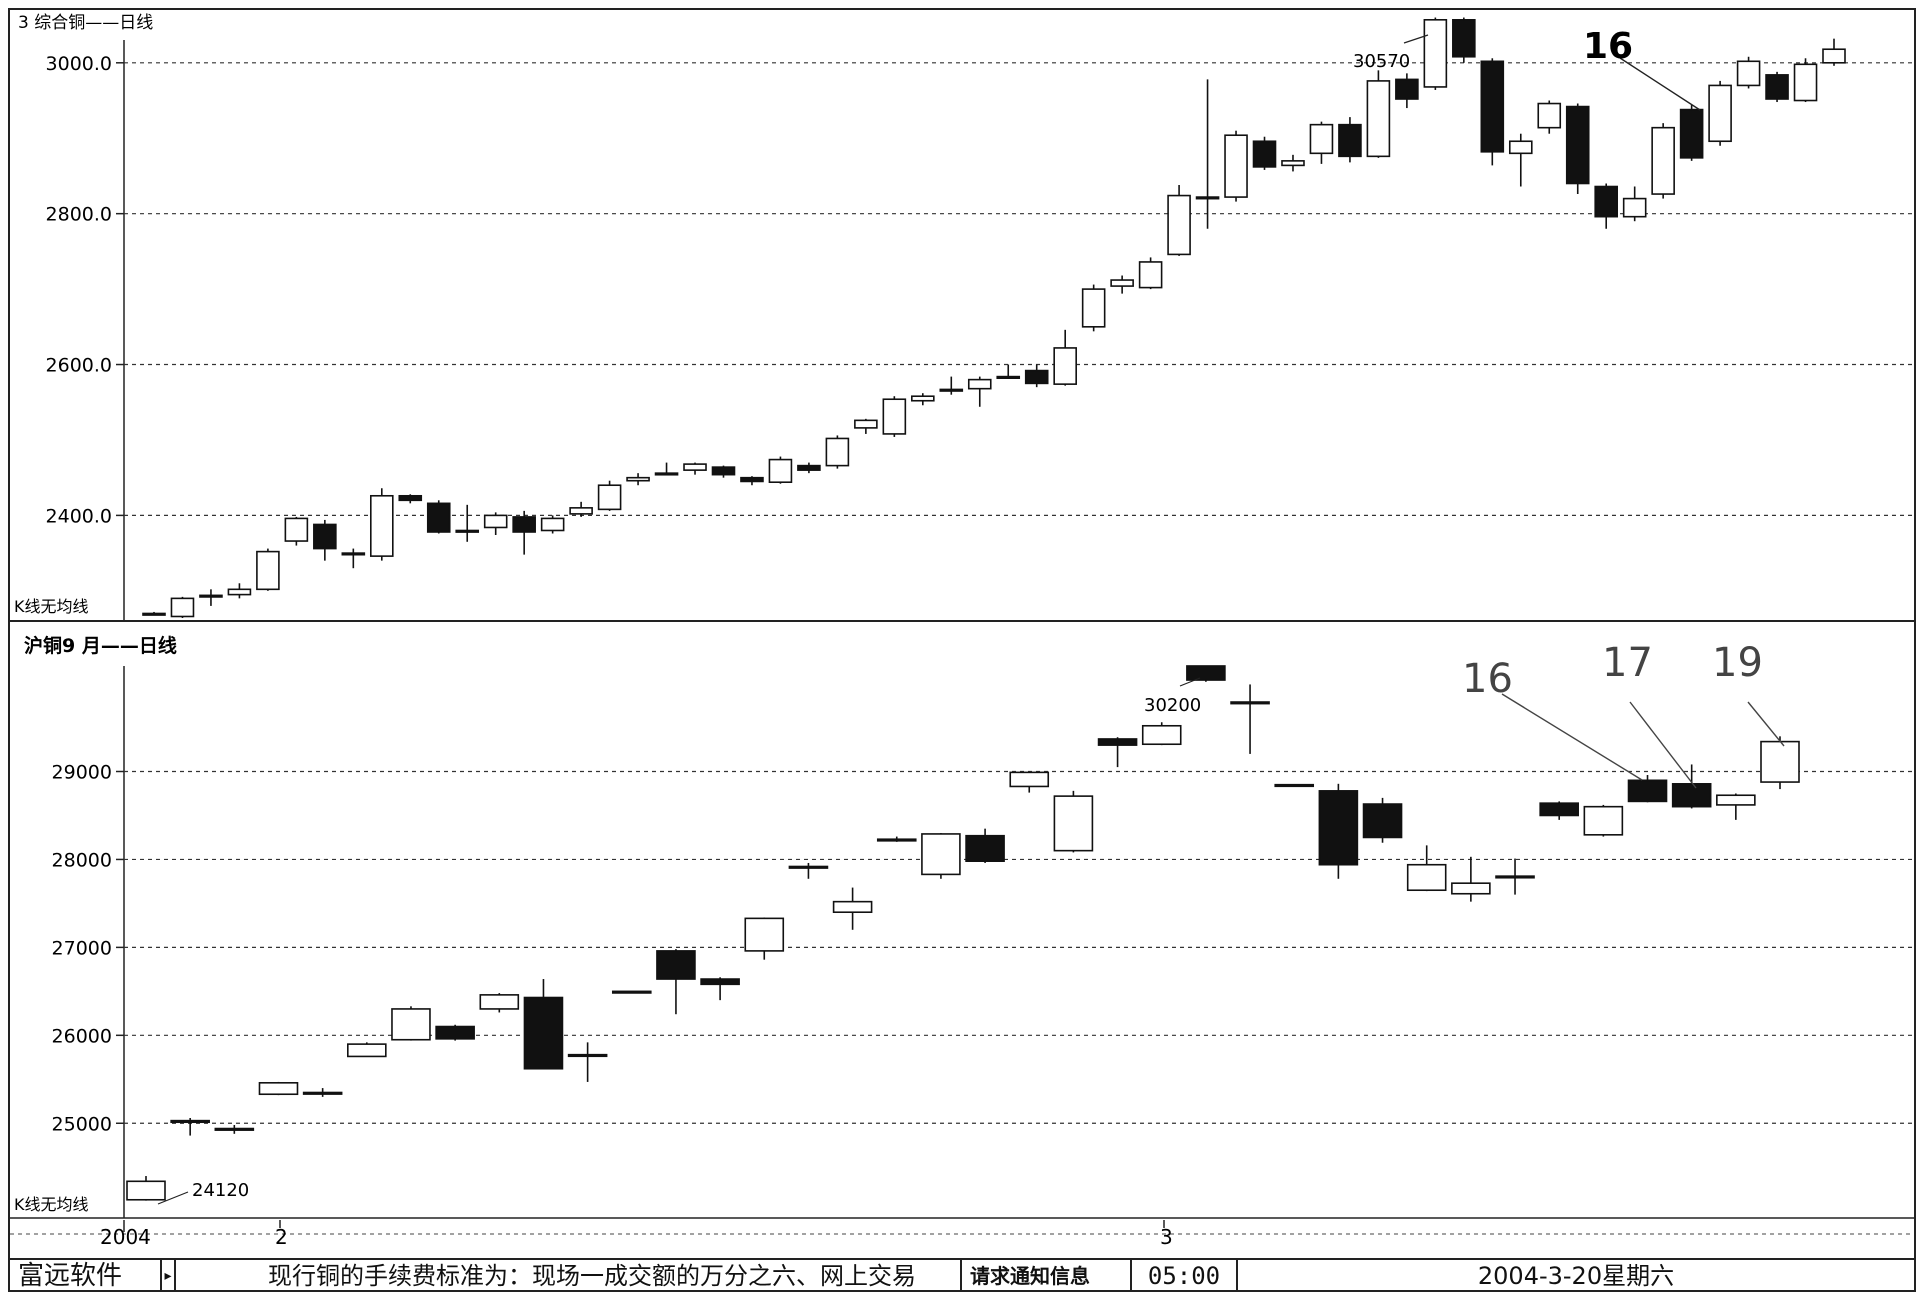  What do you see at coordinates (1381, 61) in the screenshot?
I see `top-peak-label: 30570` at bounding box center [1381, 61].